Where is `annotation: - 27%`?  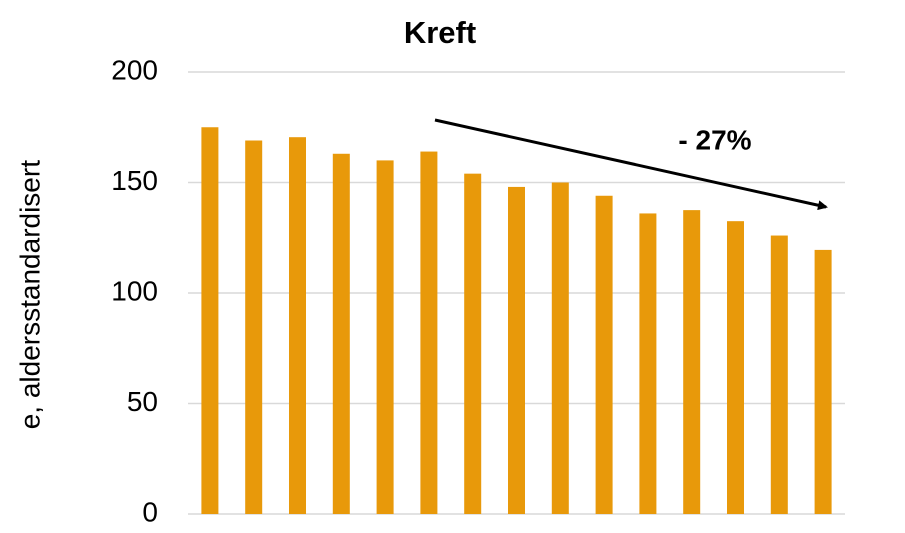
annotation: - 27% is located at coordinates (714, 139).